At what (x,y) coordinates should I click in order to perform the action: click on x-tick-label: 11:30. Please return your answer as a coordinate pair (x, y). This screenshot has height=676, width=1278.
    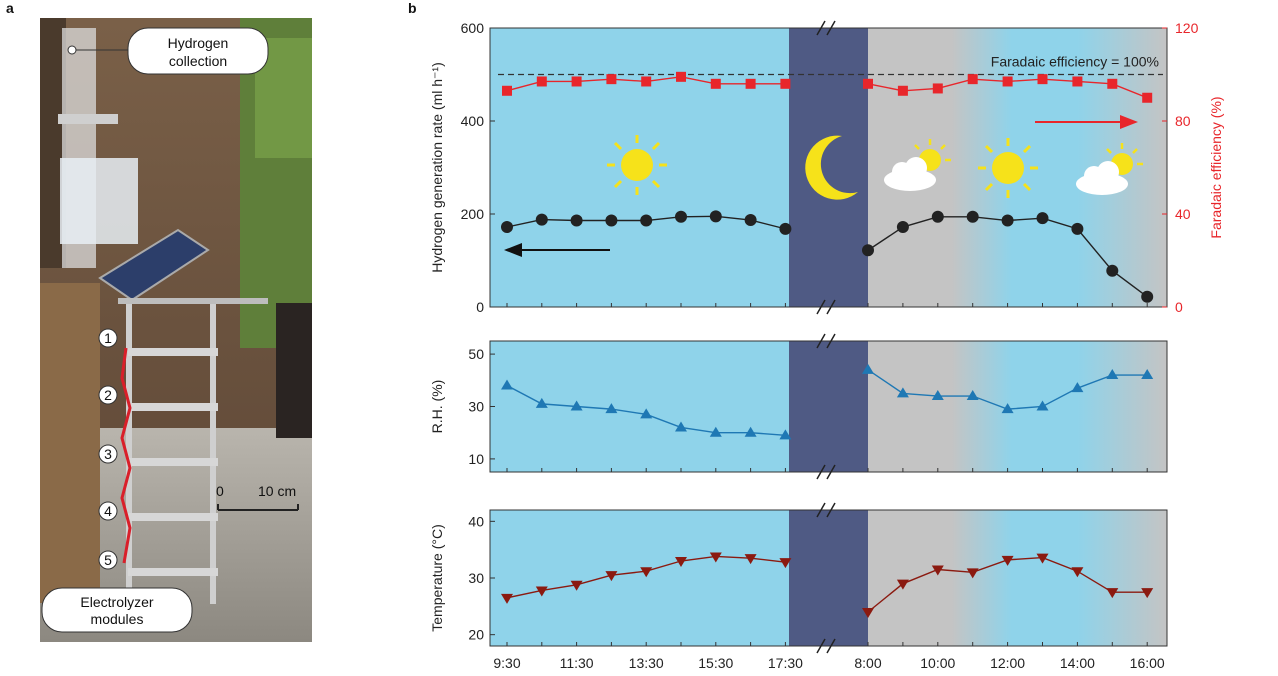
    Looking at the image, I should click on (577, 663).